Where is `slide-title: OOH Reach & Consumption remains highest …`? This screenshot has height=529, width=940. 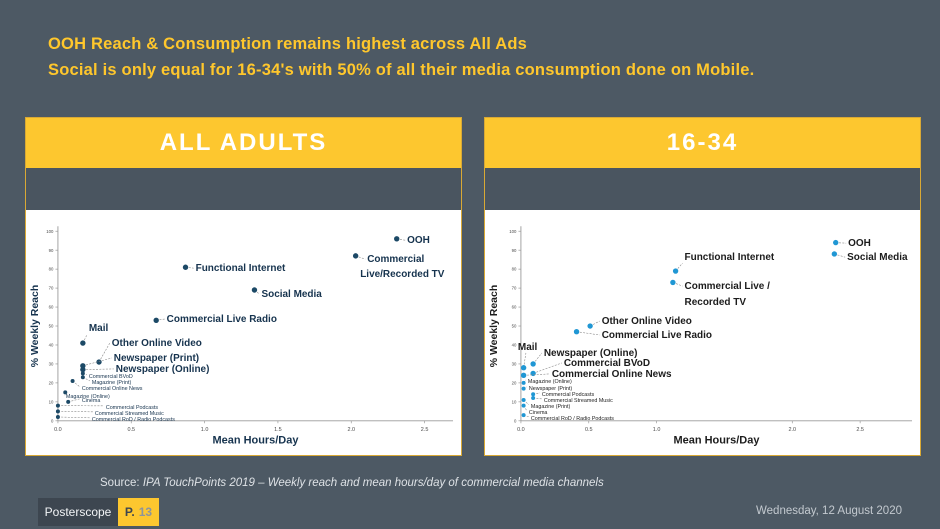 slide-title: OOH Reach & Consumption remains highest … is located at coordinates (401, 57).